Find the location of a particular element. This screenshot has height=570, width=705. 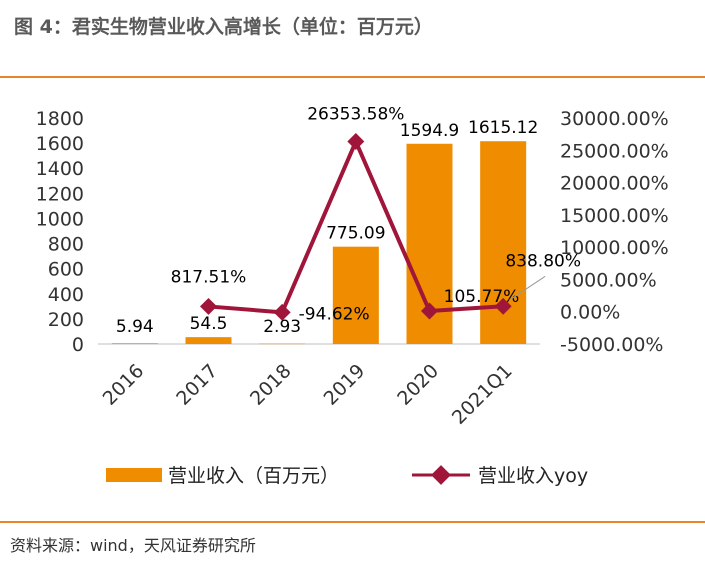

bottom-divider is located at coordinates (352, 522).